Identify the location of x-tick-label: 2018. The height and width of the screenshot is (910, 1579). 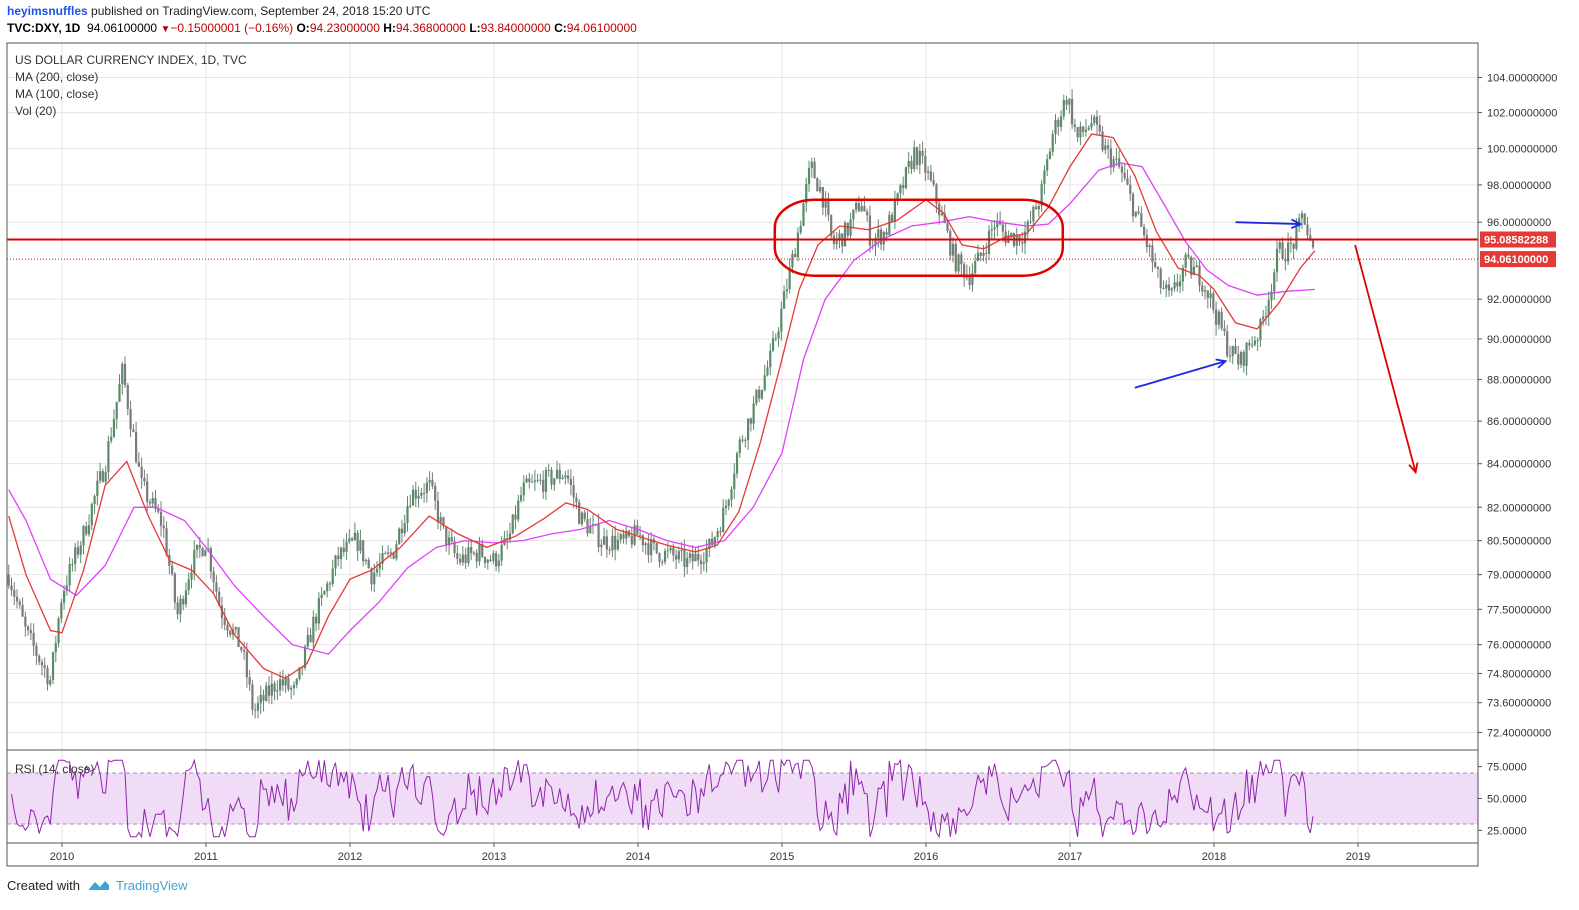
(1214, 857).